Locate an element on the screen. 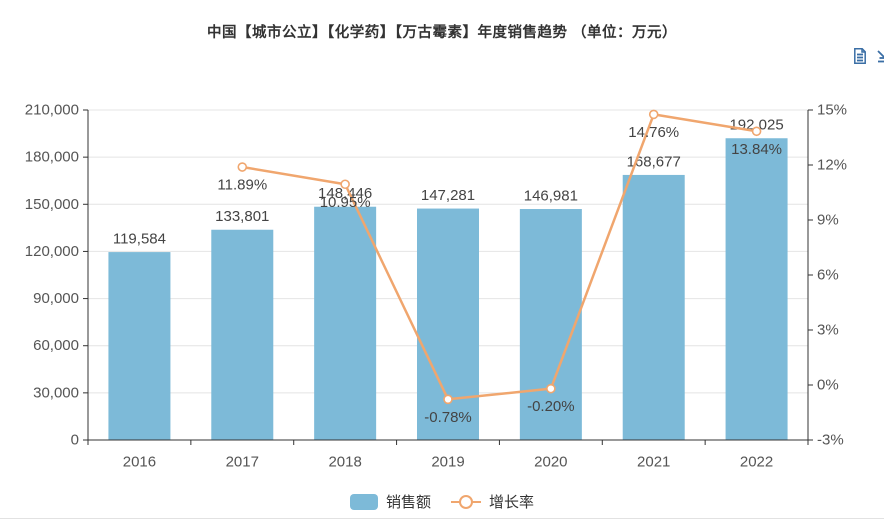  bar-2020 is located at coordinates (550, 324).